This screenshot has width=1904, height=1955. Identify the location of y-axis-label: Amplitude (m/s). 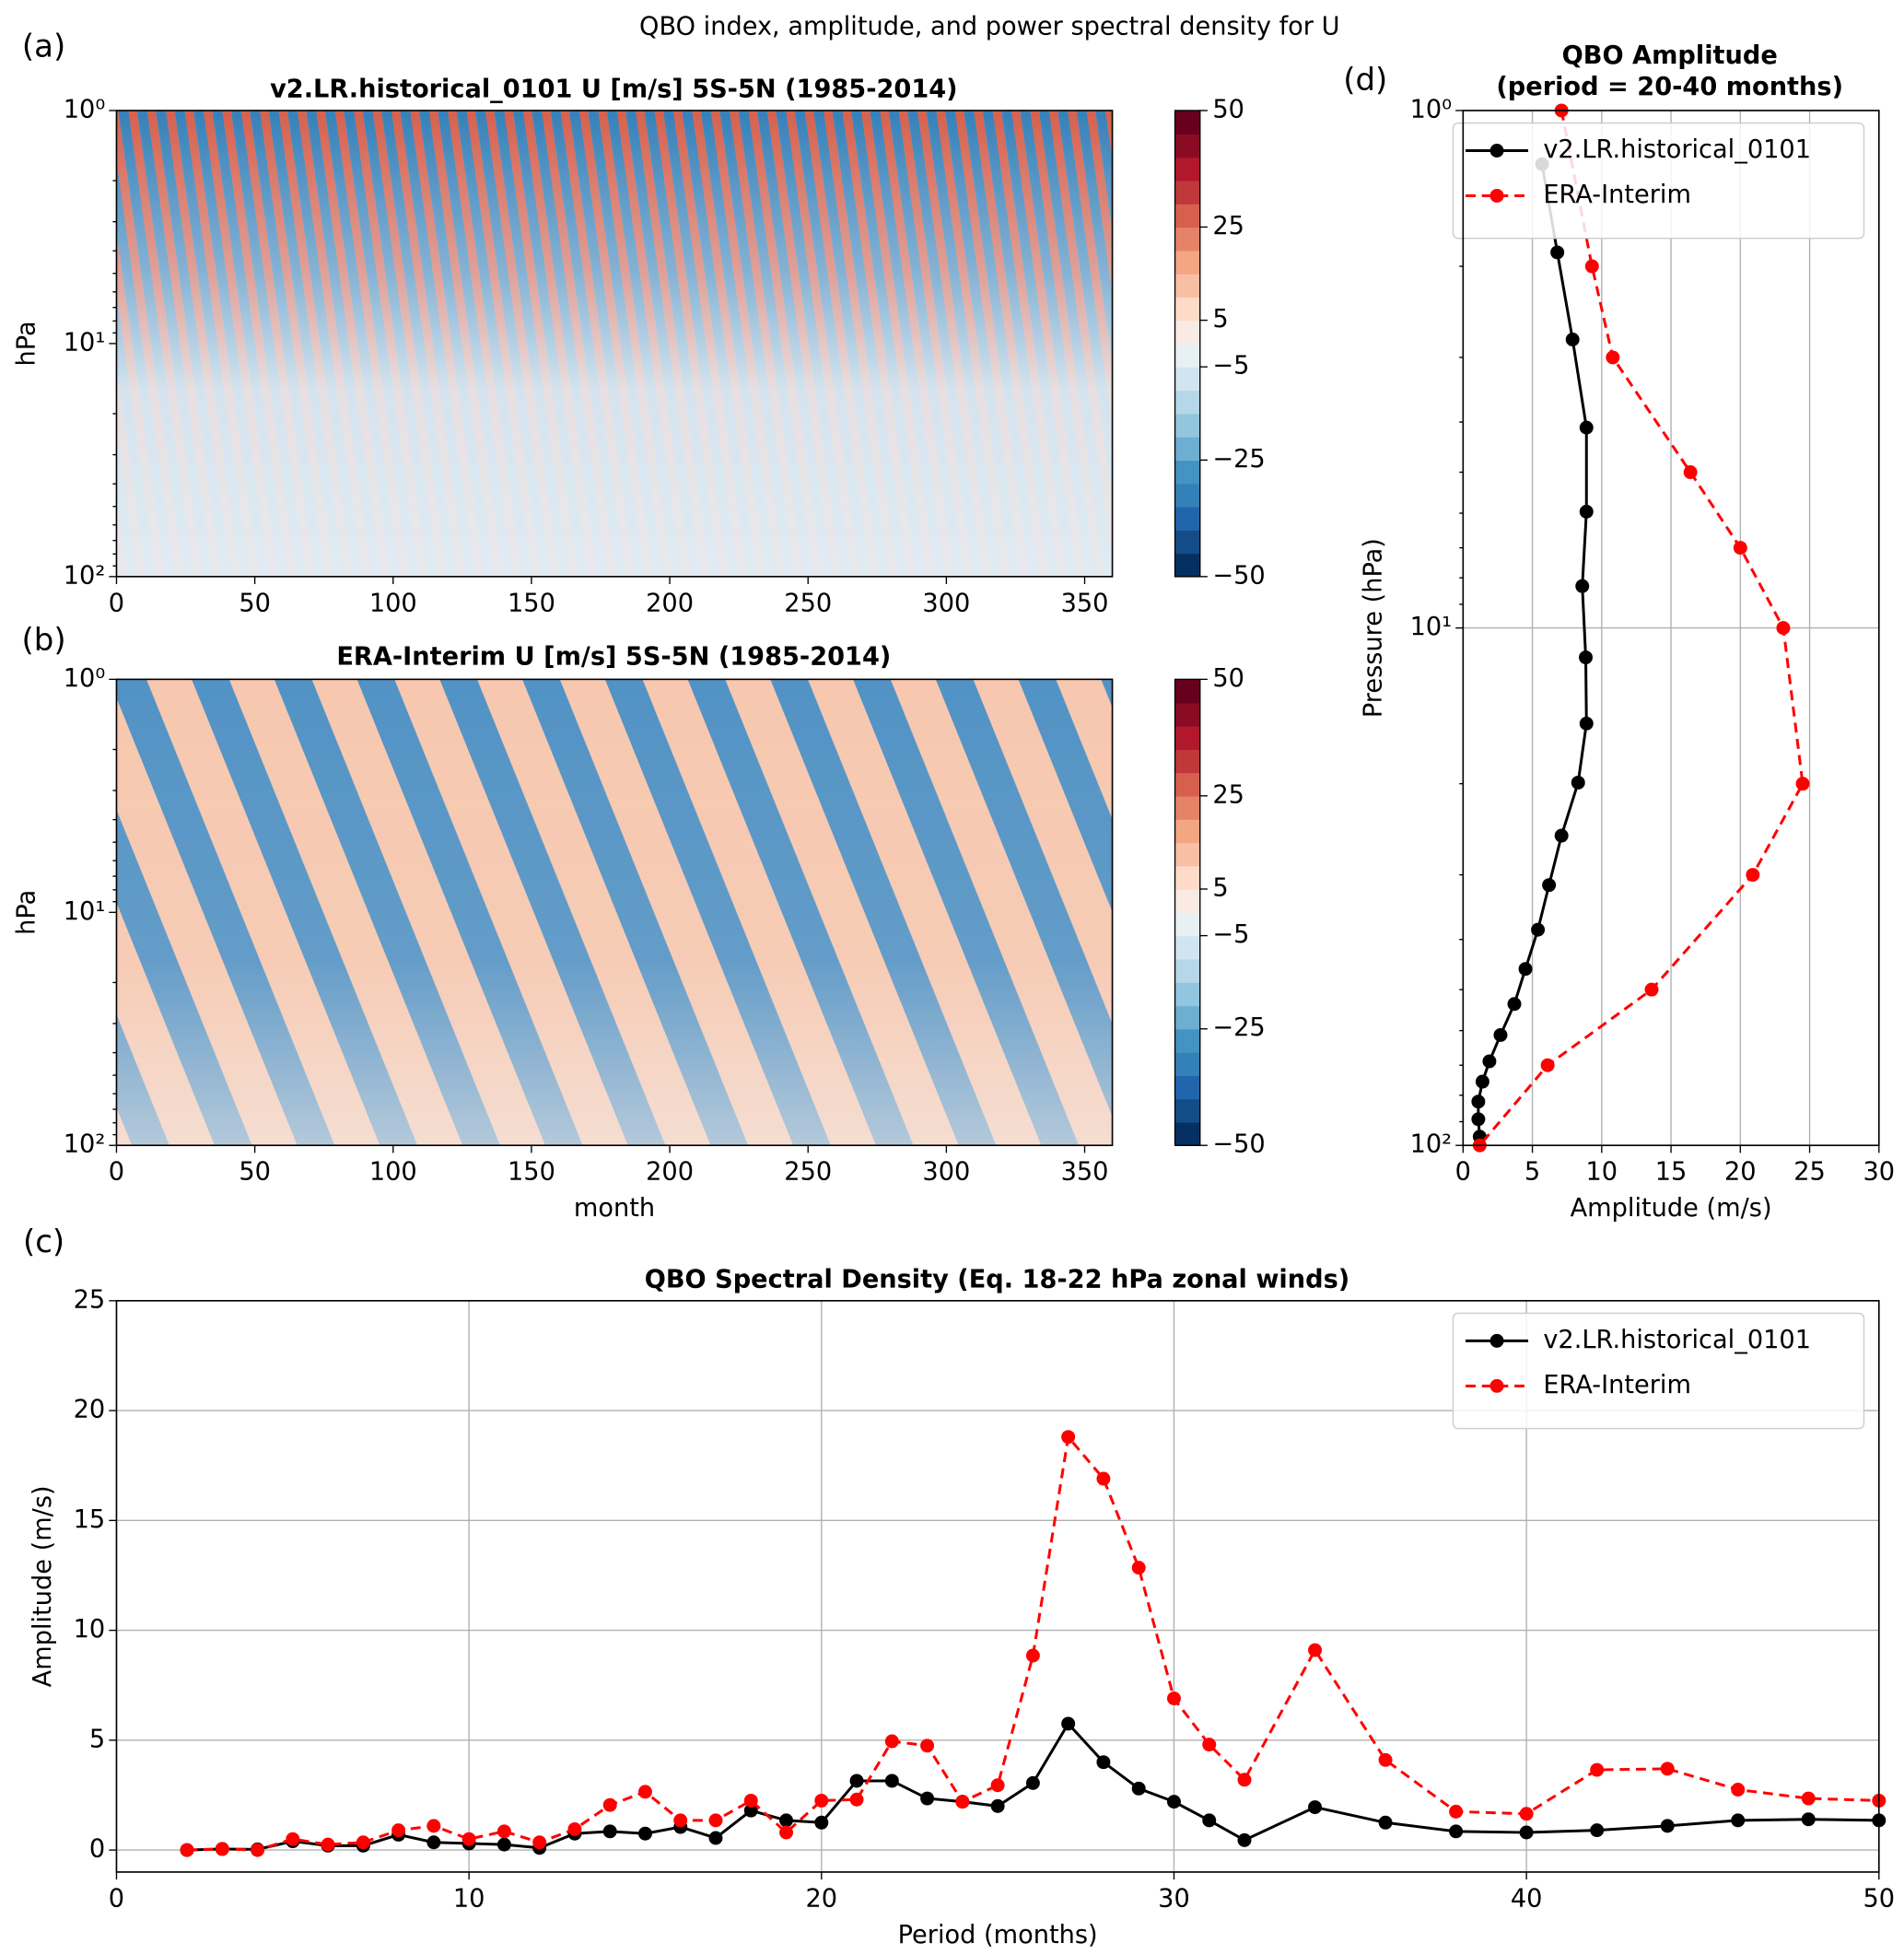
(43, 1586).